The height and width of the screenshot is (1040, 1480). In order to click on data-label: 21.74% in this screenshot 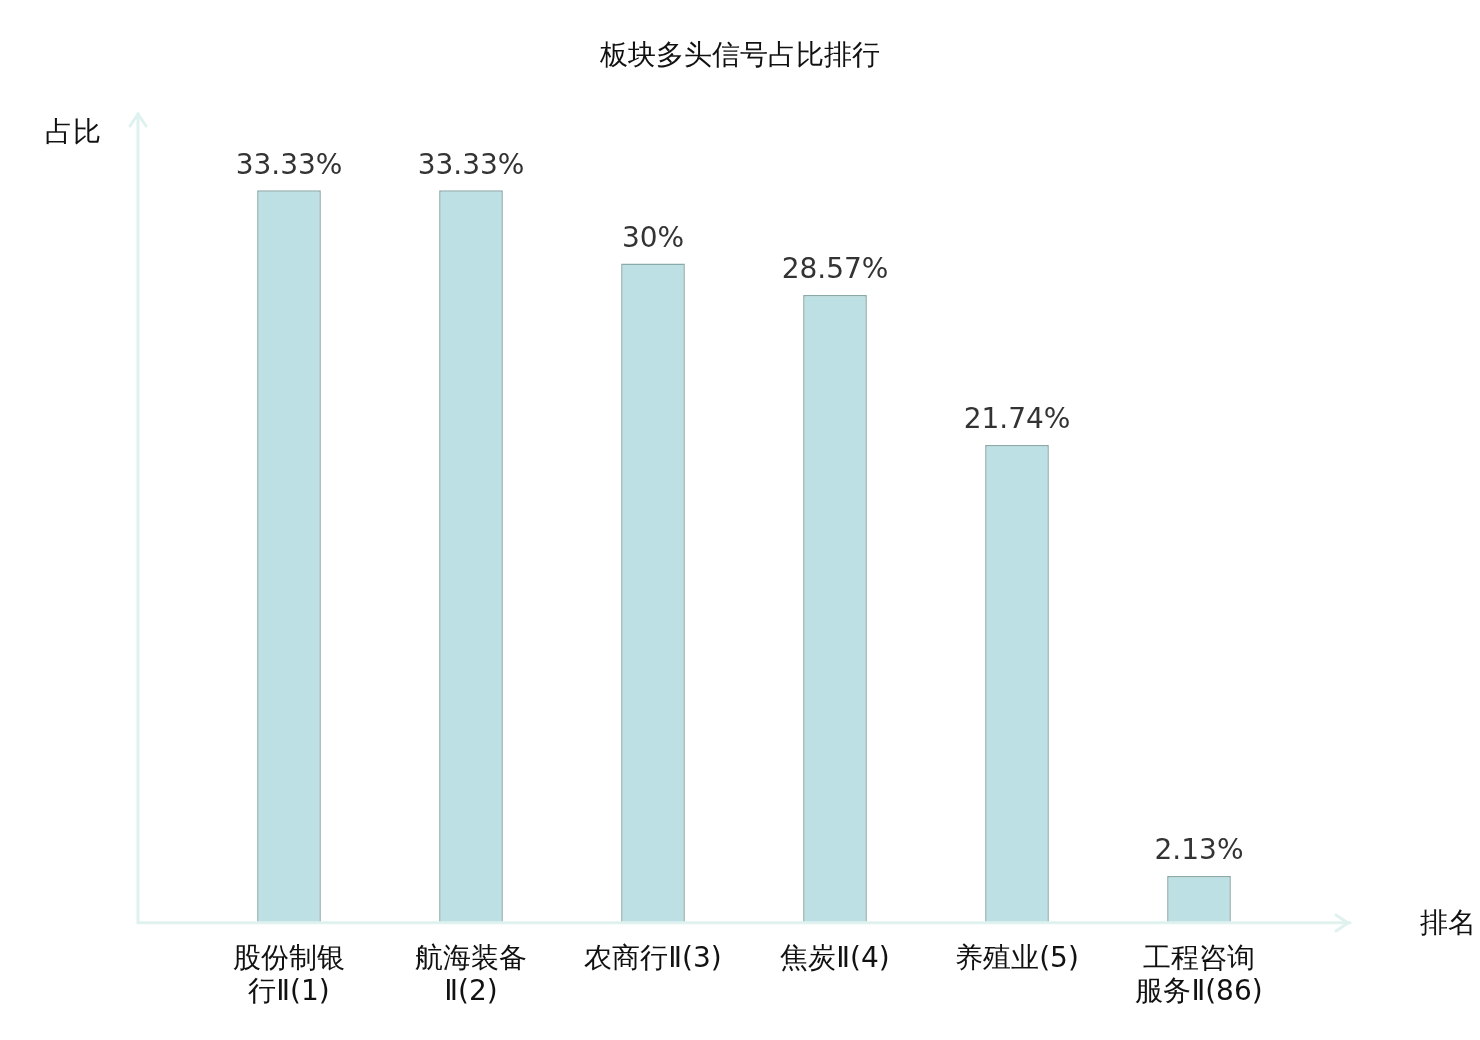, I will do `click(1017, 419)`.